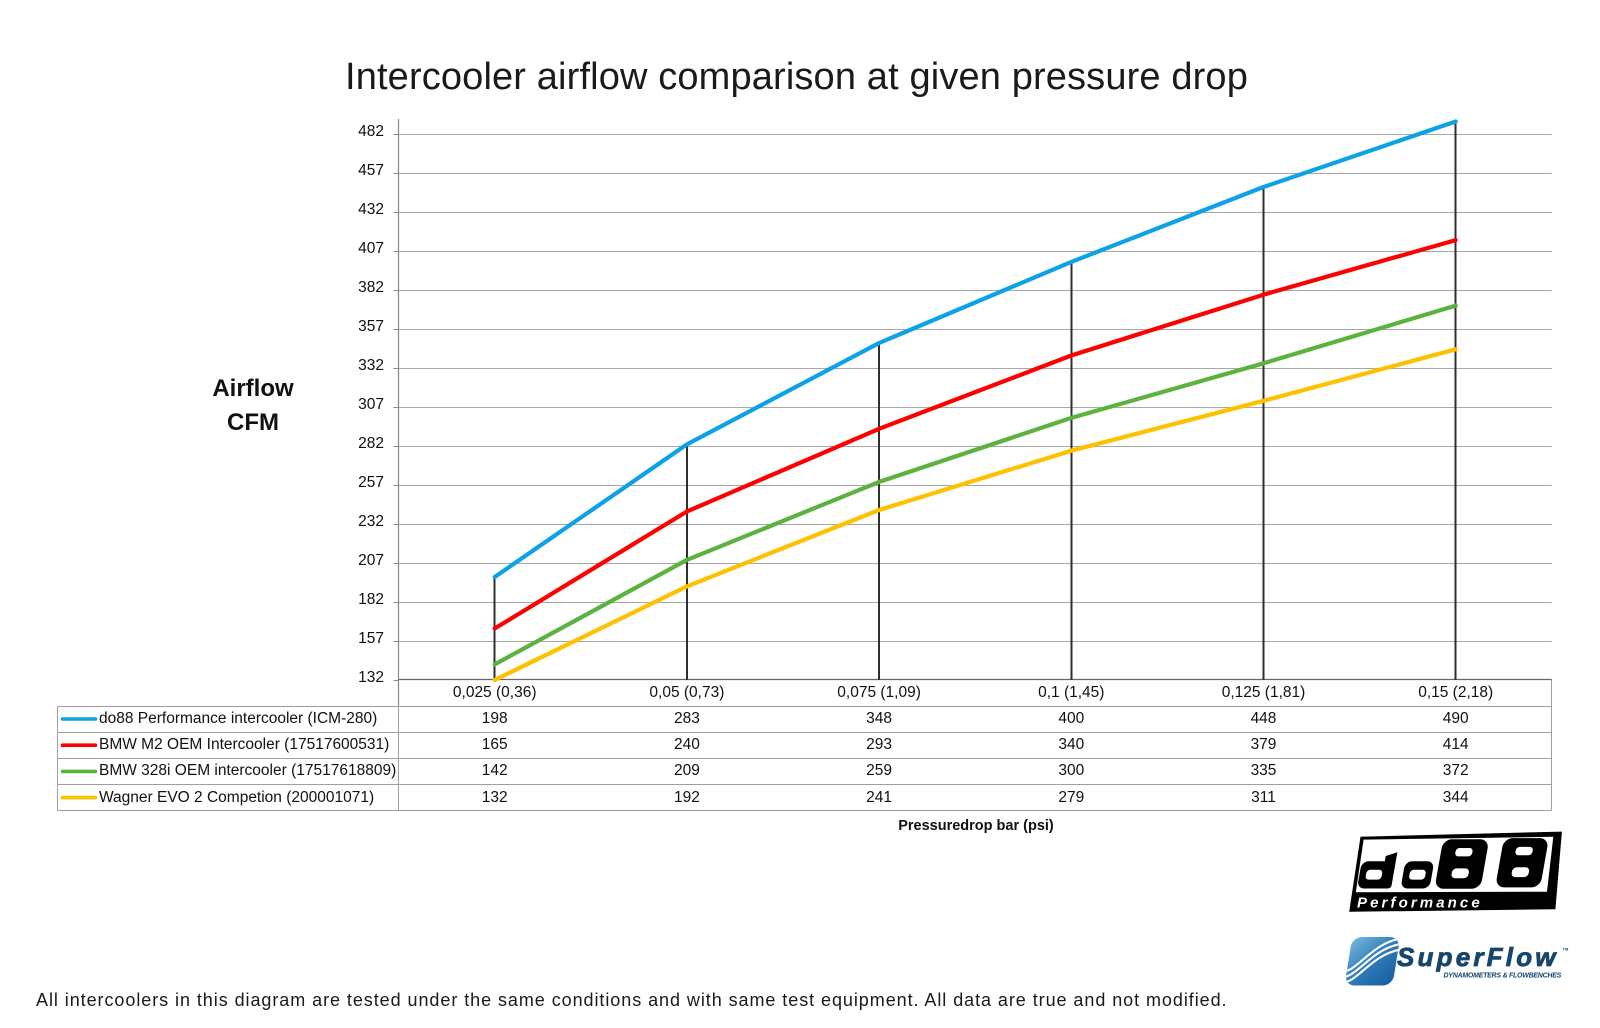  Describe the element at coordinates (1420, 903) in the screenshot. I see `svg-text: Performance` at that location.